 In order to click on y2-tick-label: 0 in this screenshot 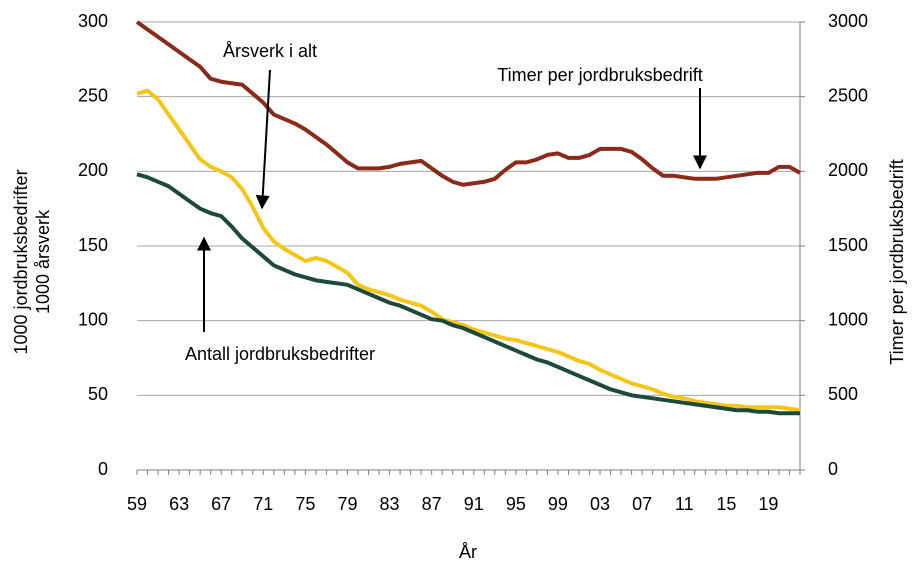, I will do `click(833, 469)`.